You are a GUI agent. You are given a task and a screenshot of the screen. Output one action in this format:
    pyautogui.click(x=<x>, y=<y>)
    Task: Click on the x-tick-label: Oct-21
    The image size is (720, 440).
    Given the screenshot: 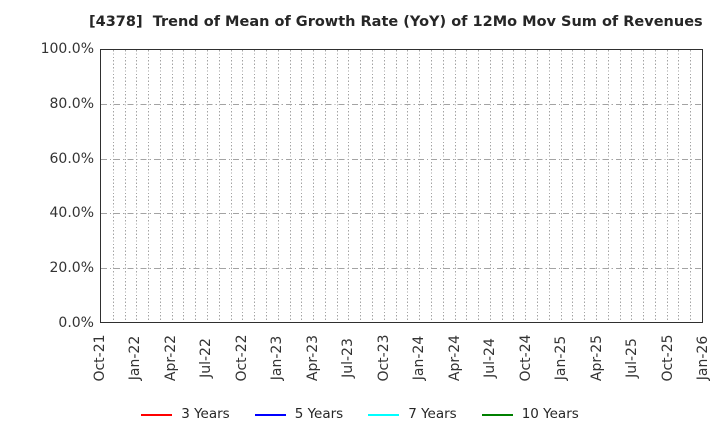 What is the action you would take?
    pyautogui.click(x=100, y=358)
    